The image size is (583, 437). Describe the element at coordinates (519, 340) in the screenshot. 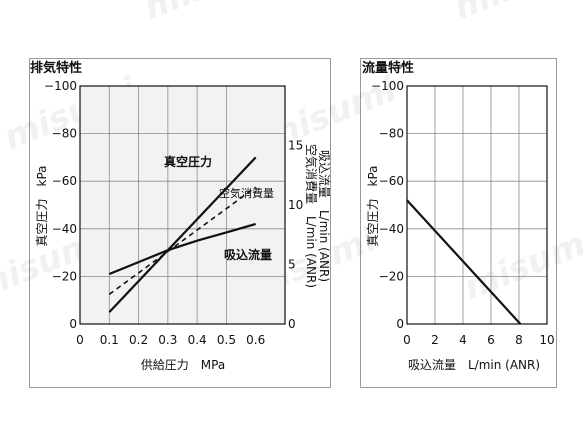

I see `x-tick-label: 8` at that location.